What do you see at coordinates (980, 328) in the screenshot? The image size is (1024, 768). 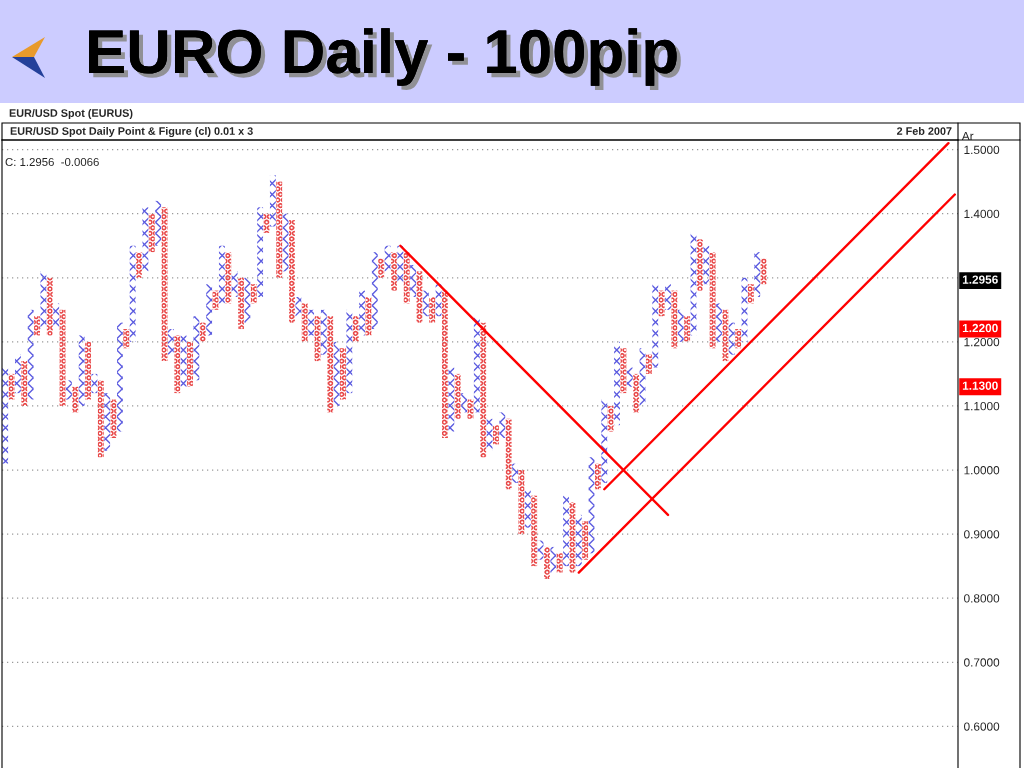 I see `annotation: 1.2200` at bounding box center [980, 328].